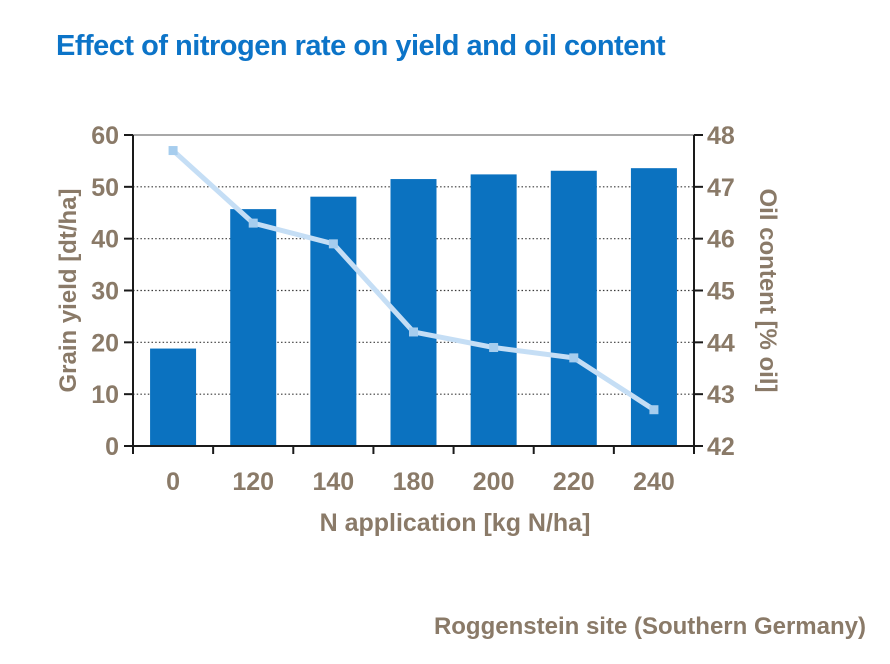  Describe the element at coordinates (333, 482) in the screenshot. I see `x-axis-tick-label: 140` at that location.